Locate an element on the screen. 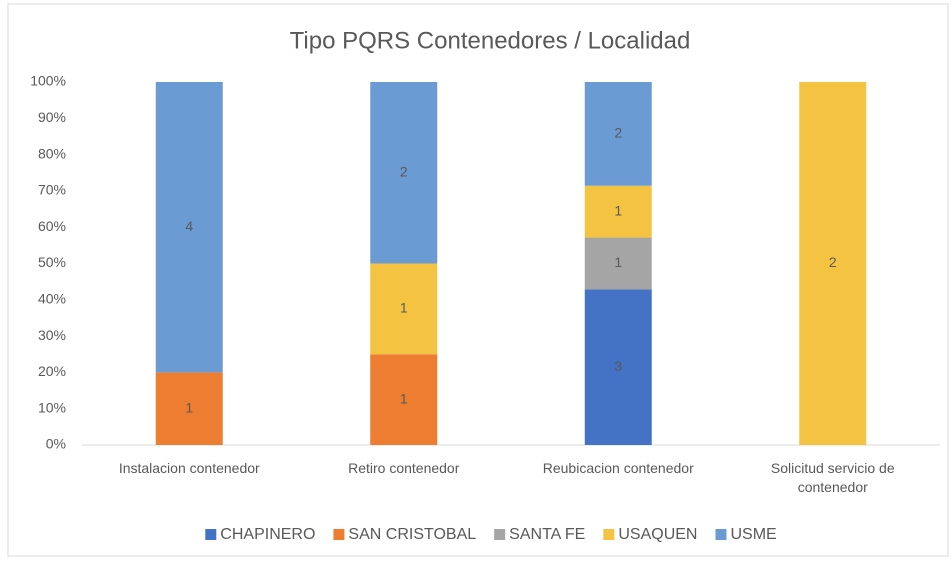 The width and height of the screenshot is (952, 564). y-tick-label: 100% is located at coordinates (48, 81).